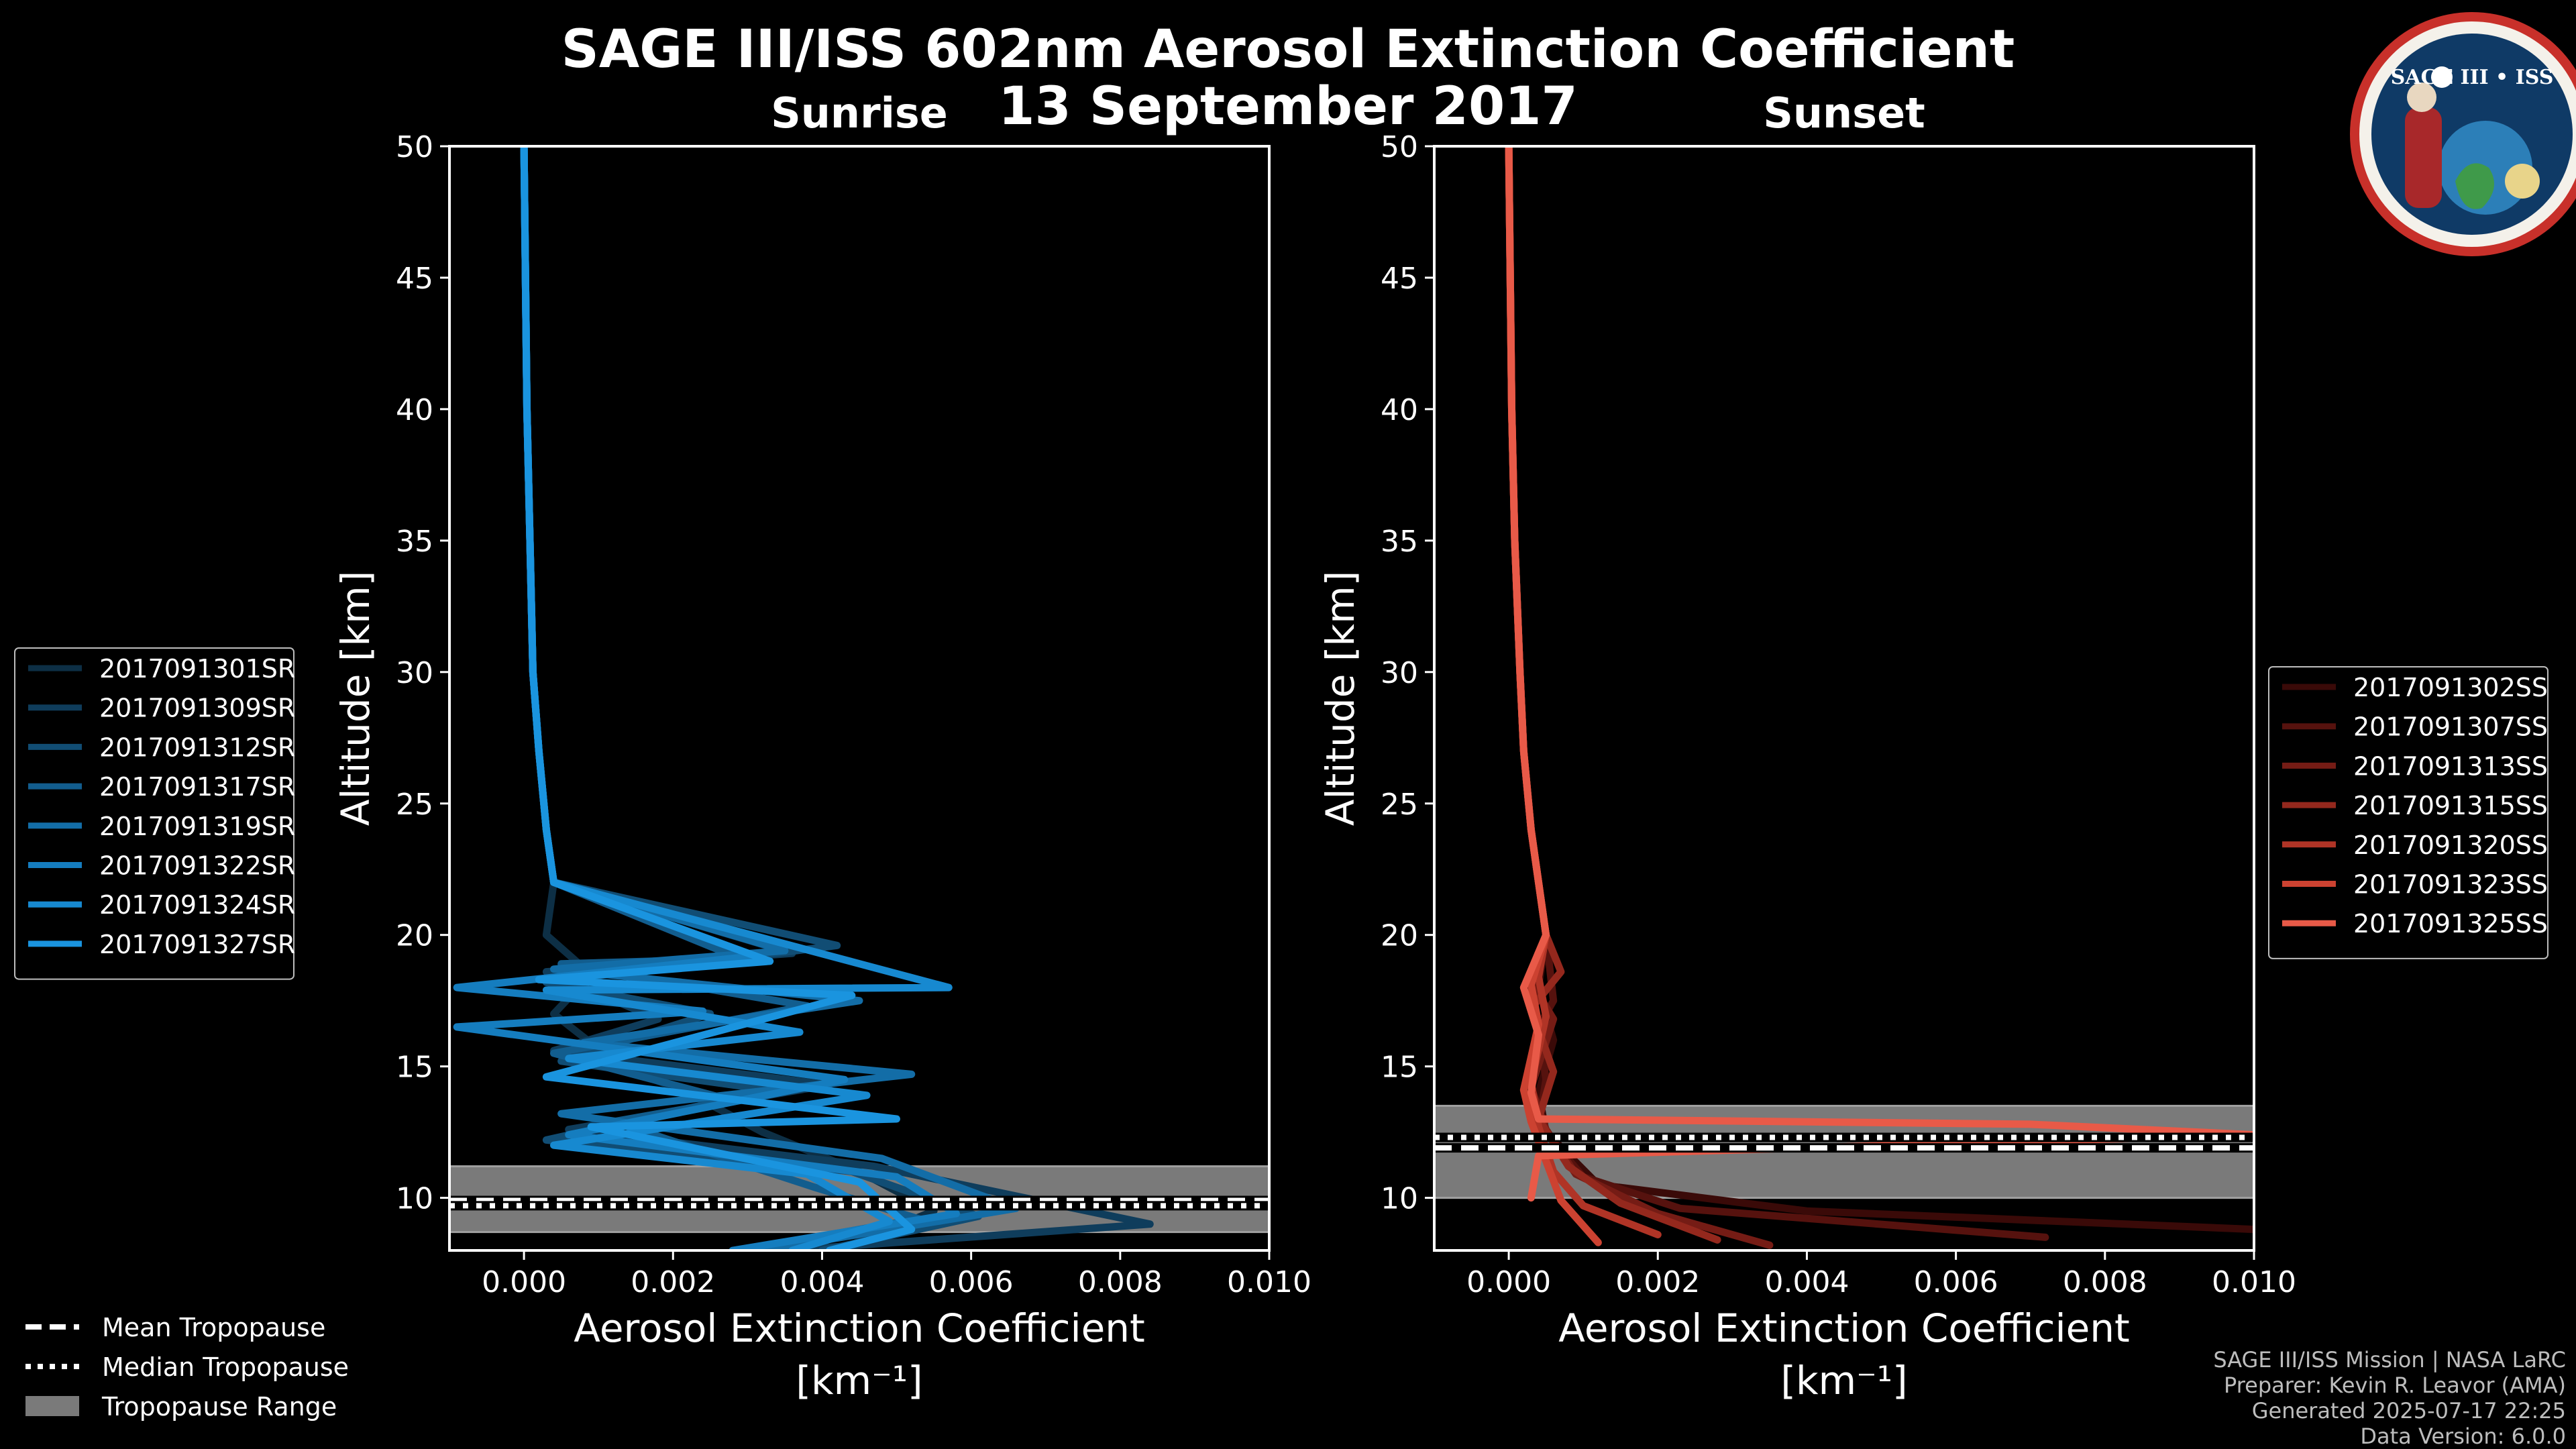 This screenshot has width=2576, height=1449. I want to click on credit-line-3: Generated 2025-07-17 22:25, so click(2409, 1411).